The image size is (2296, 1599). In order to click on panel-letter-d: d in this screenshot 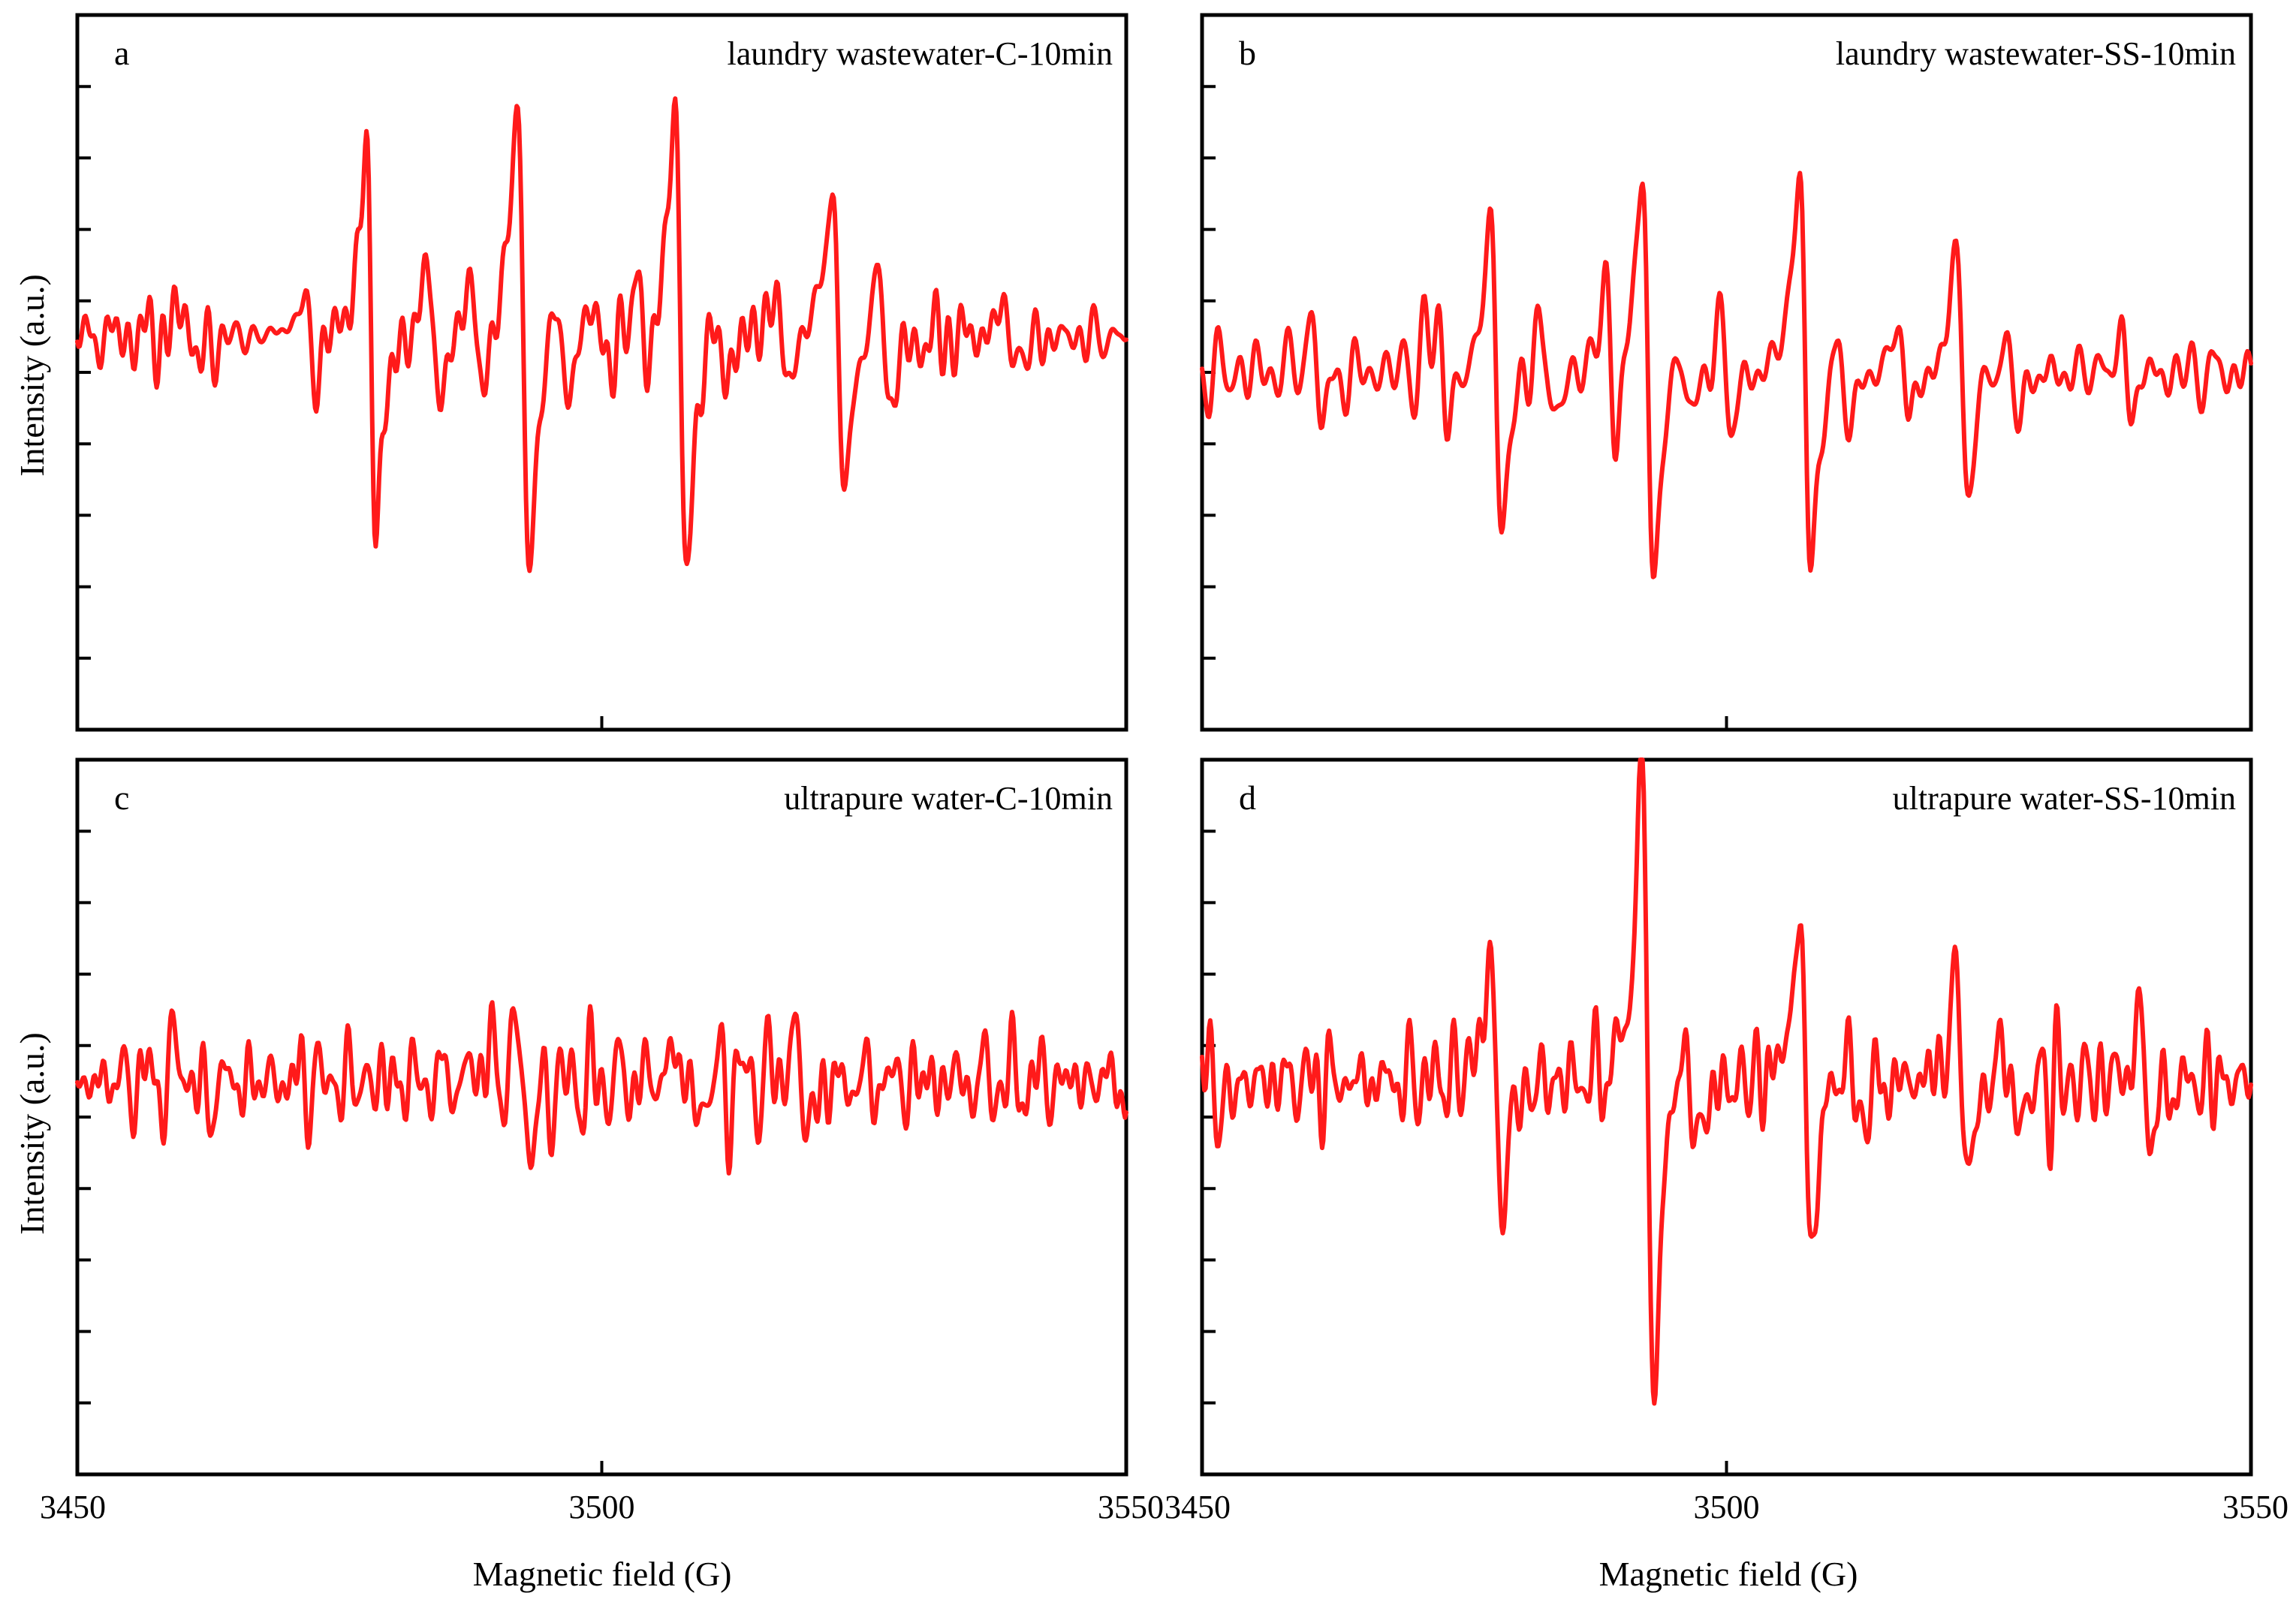, I will do `click(1247, 798)`.